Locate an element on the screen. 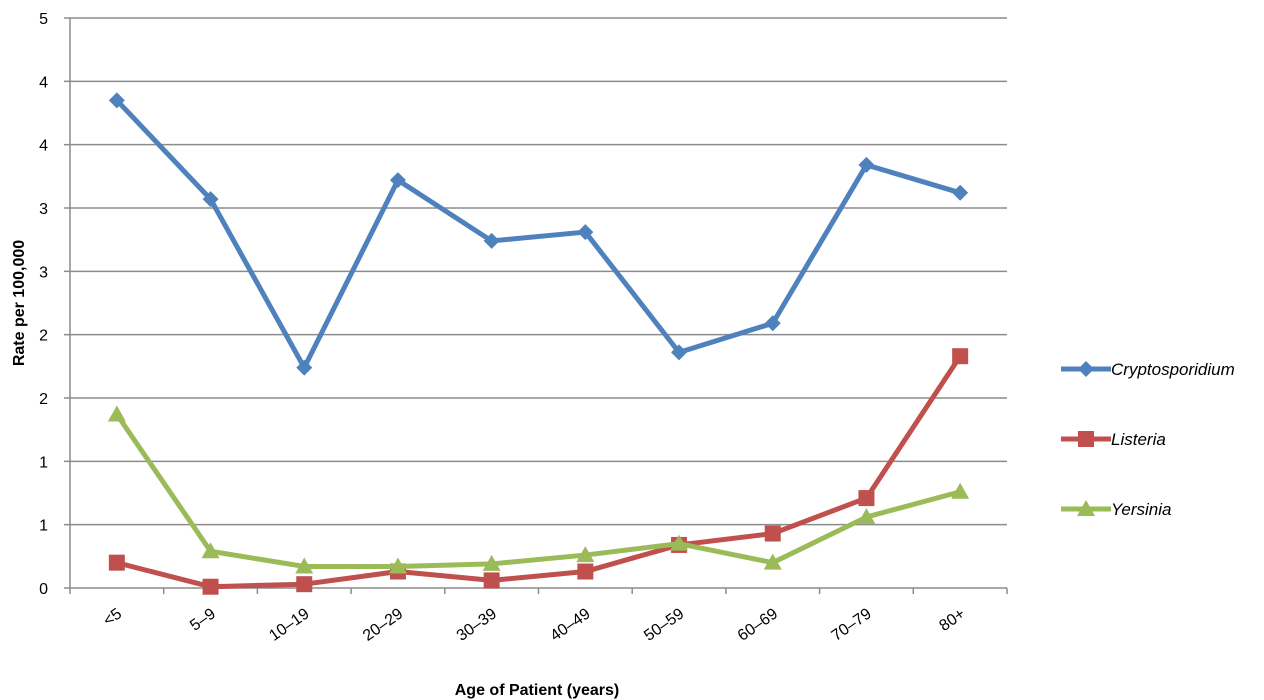  x-axis-title: Age of Patient (years) is located at coordinates (537, 690).